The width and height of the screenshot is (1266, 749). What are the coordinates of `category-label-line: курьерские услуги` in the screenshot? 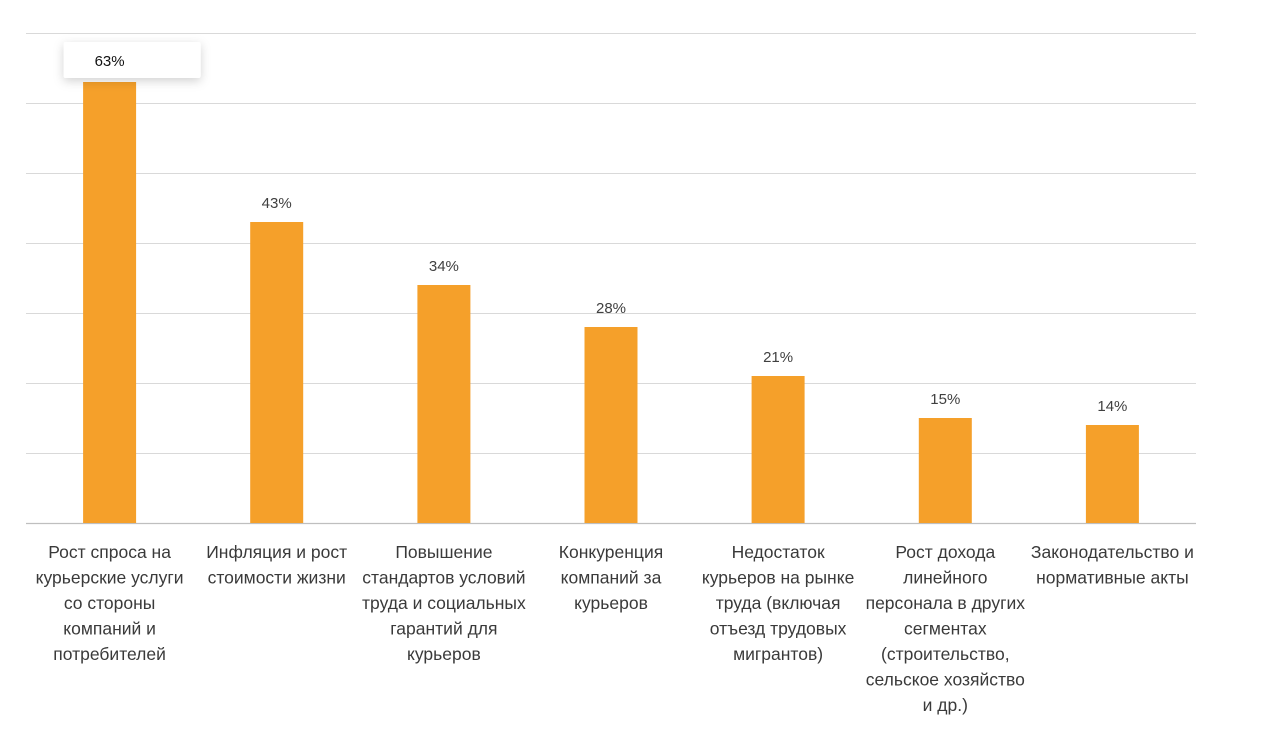 It's located at (110, 578).